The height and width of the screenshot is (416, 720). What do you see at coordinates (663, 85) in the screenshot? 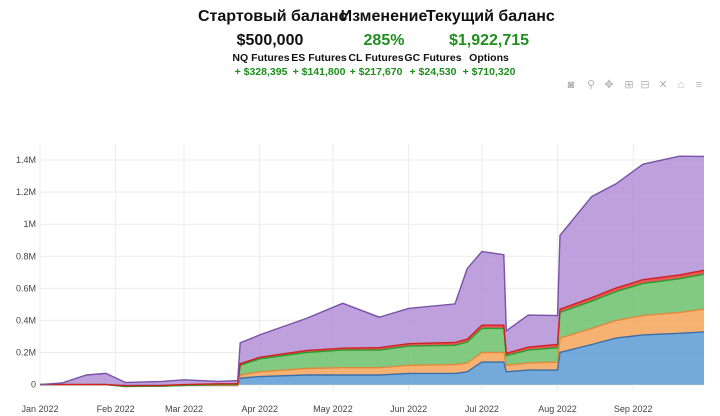
I see `autoscale-icon: ✕` at bounding box center [663, 85].